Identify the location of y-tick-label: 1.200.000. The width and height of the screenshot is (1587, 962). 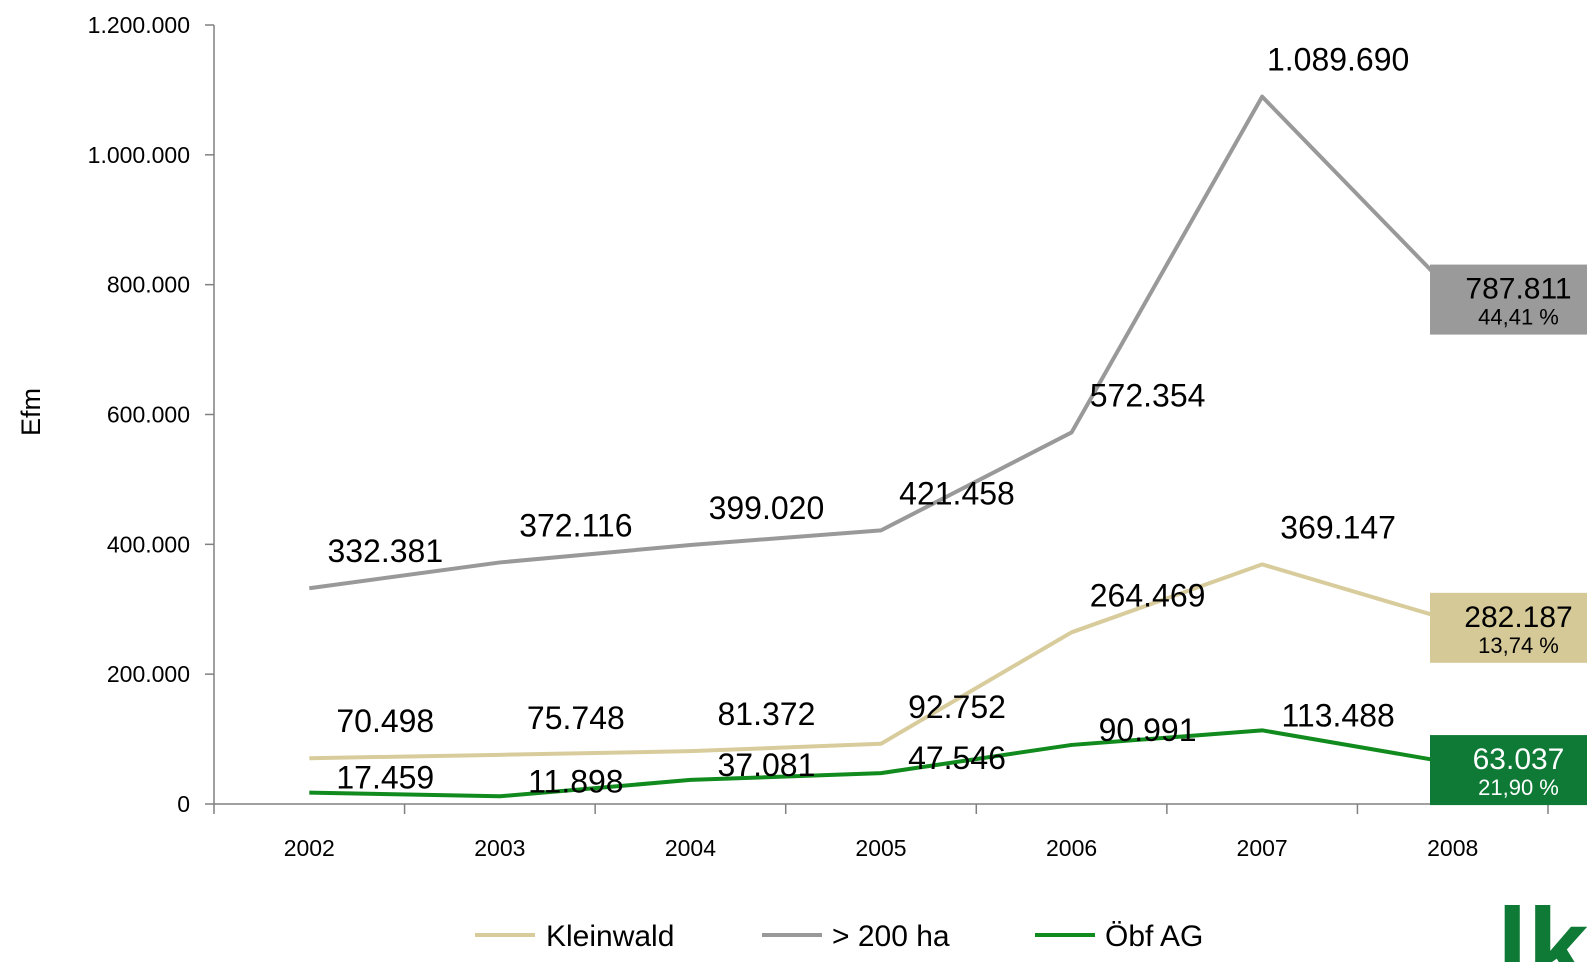
(139, 25).